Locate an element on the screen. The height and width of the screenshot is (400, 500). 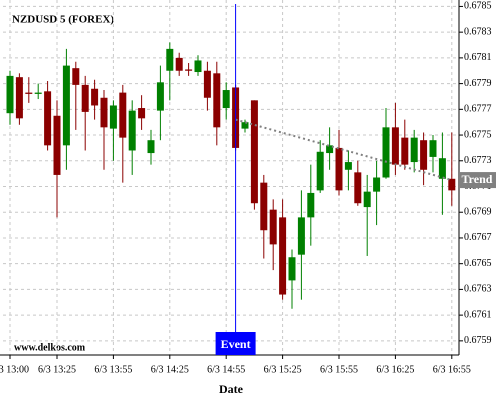
event-label: Event is located at coordinates (236, 344).